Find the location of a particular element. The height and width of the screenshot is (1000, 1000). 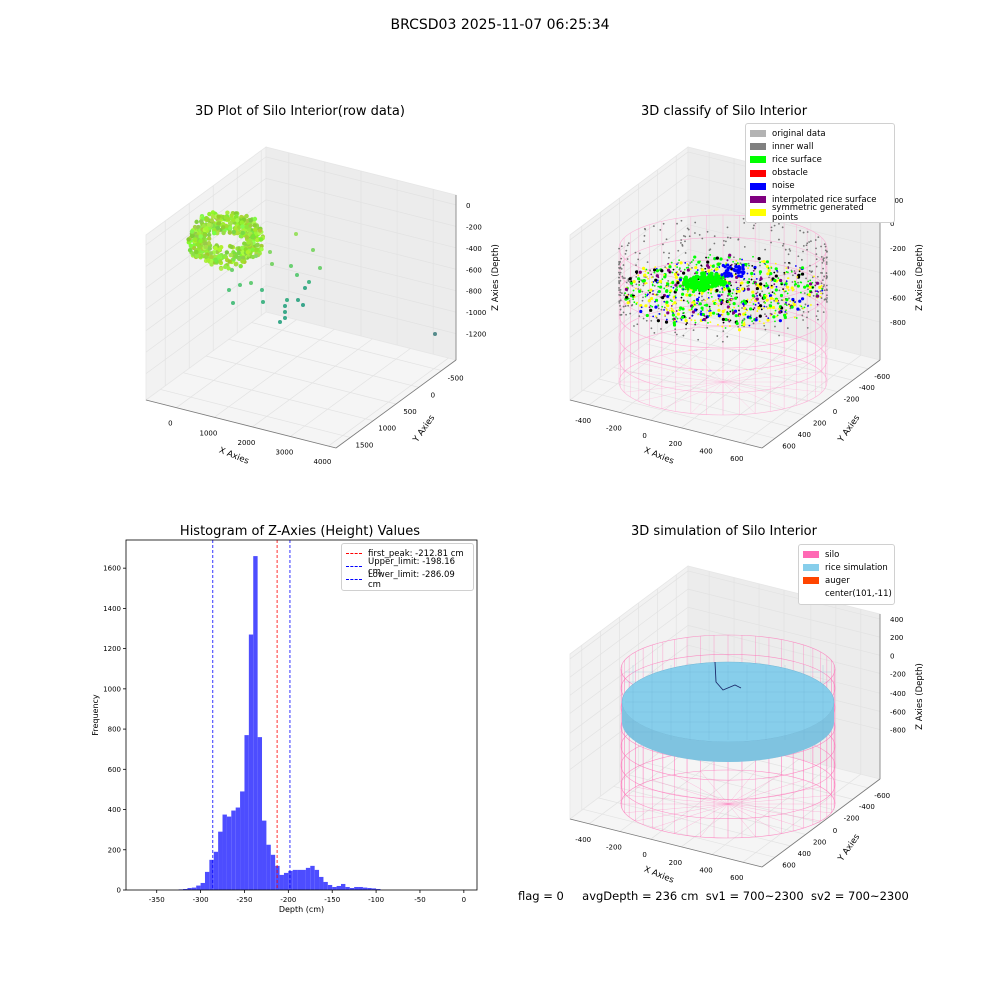

p4-ylabel: Y Axies is located at coordinates (849, 848).